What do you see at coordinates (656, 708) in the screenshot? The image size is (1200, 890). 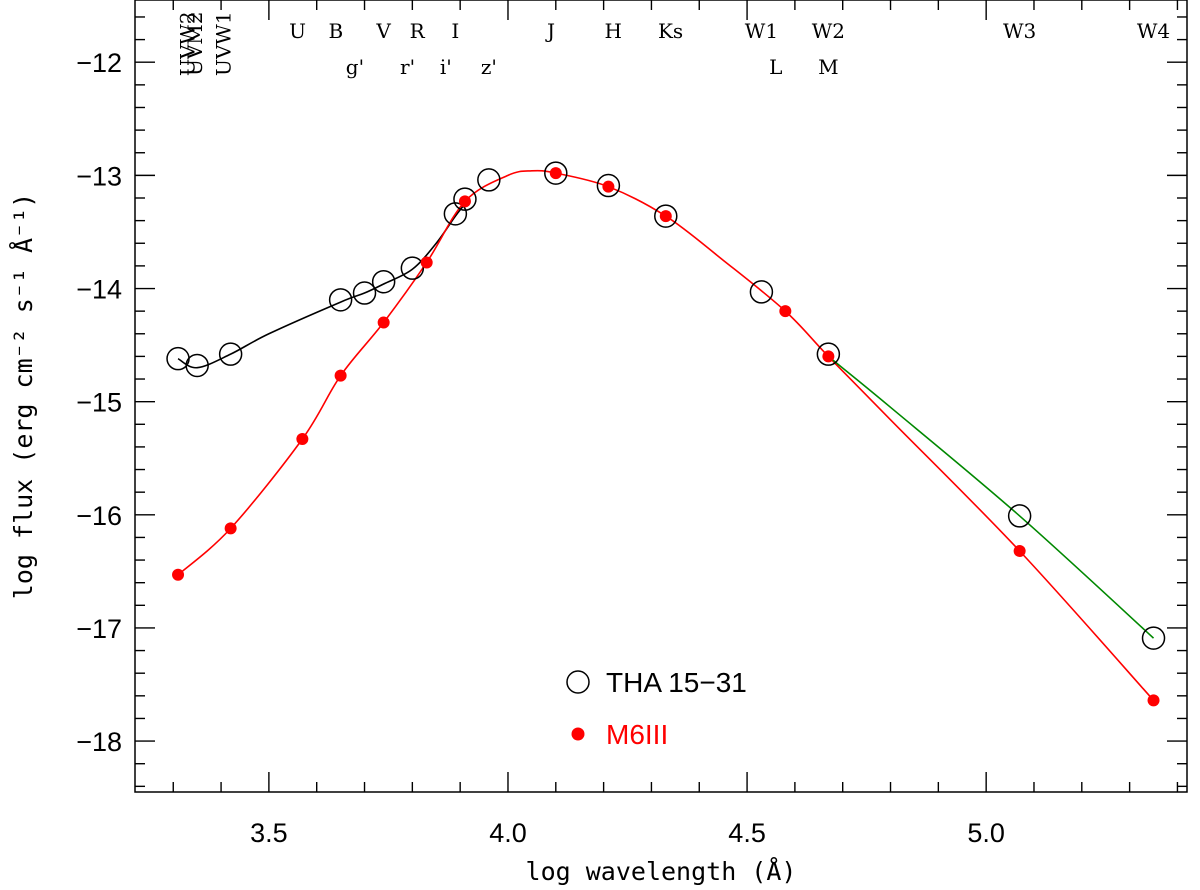 I see `legend: THA 15−31 M6III` at bounding box center [656, 708].